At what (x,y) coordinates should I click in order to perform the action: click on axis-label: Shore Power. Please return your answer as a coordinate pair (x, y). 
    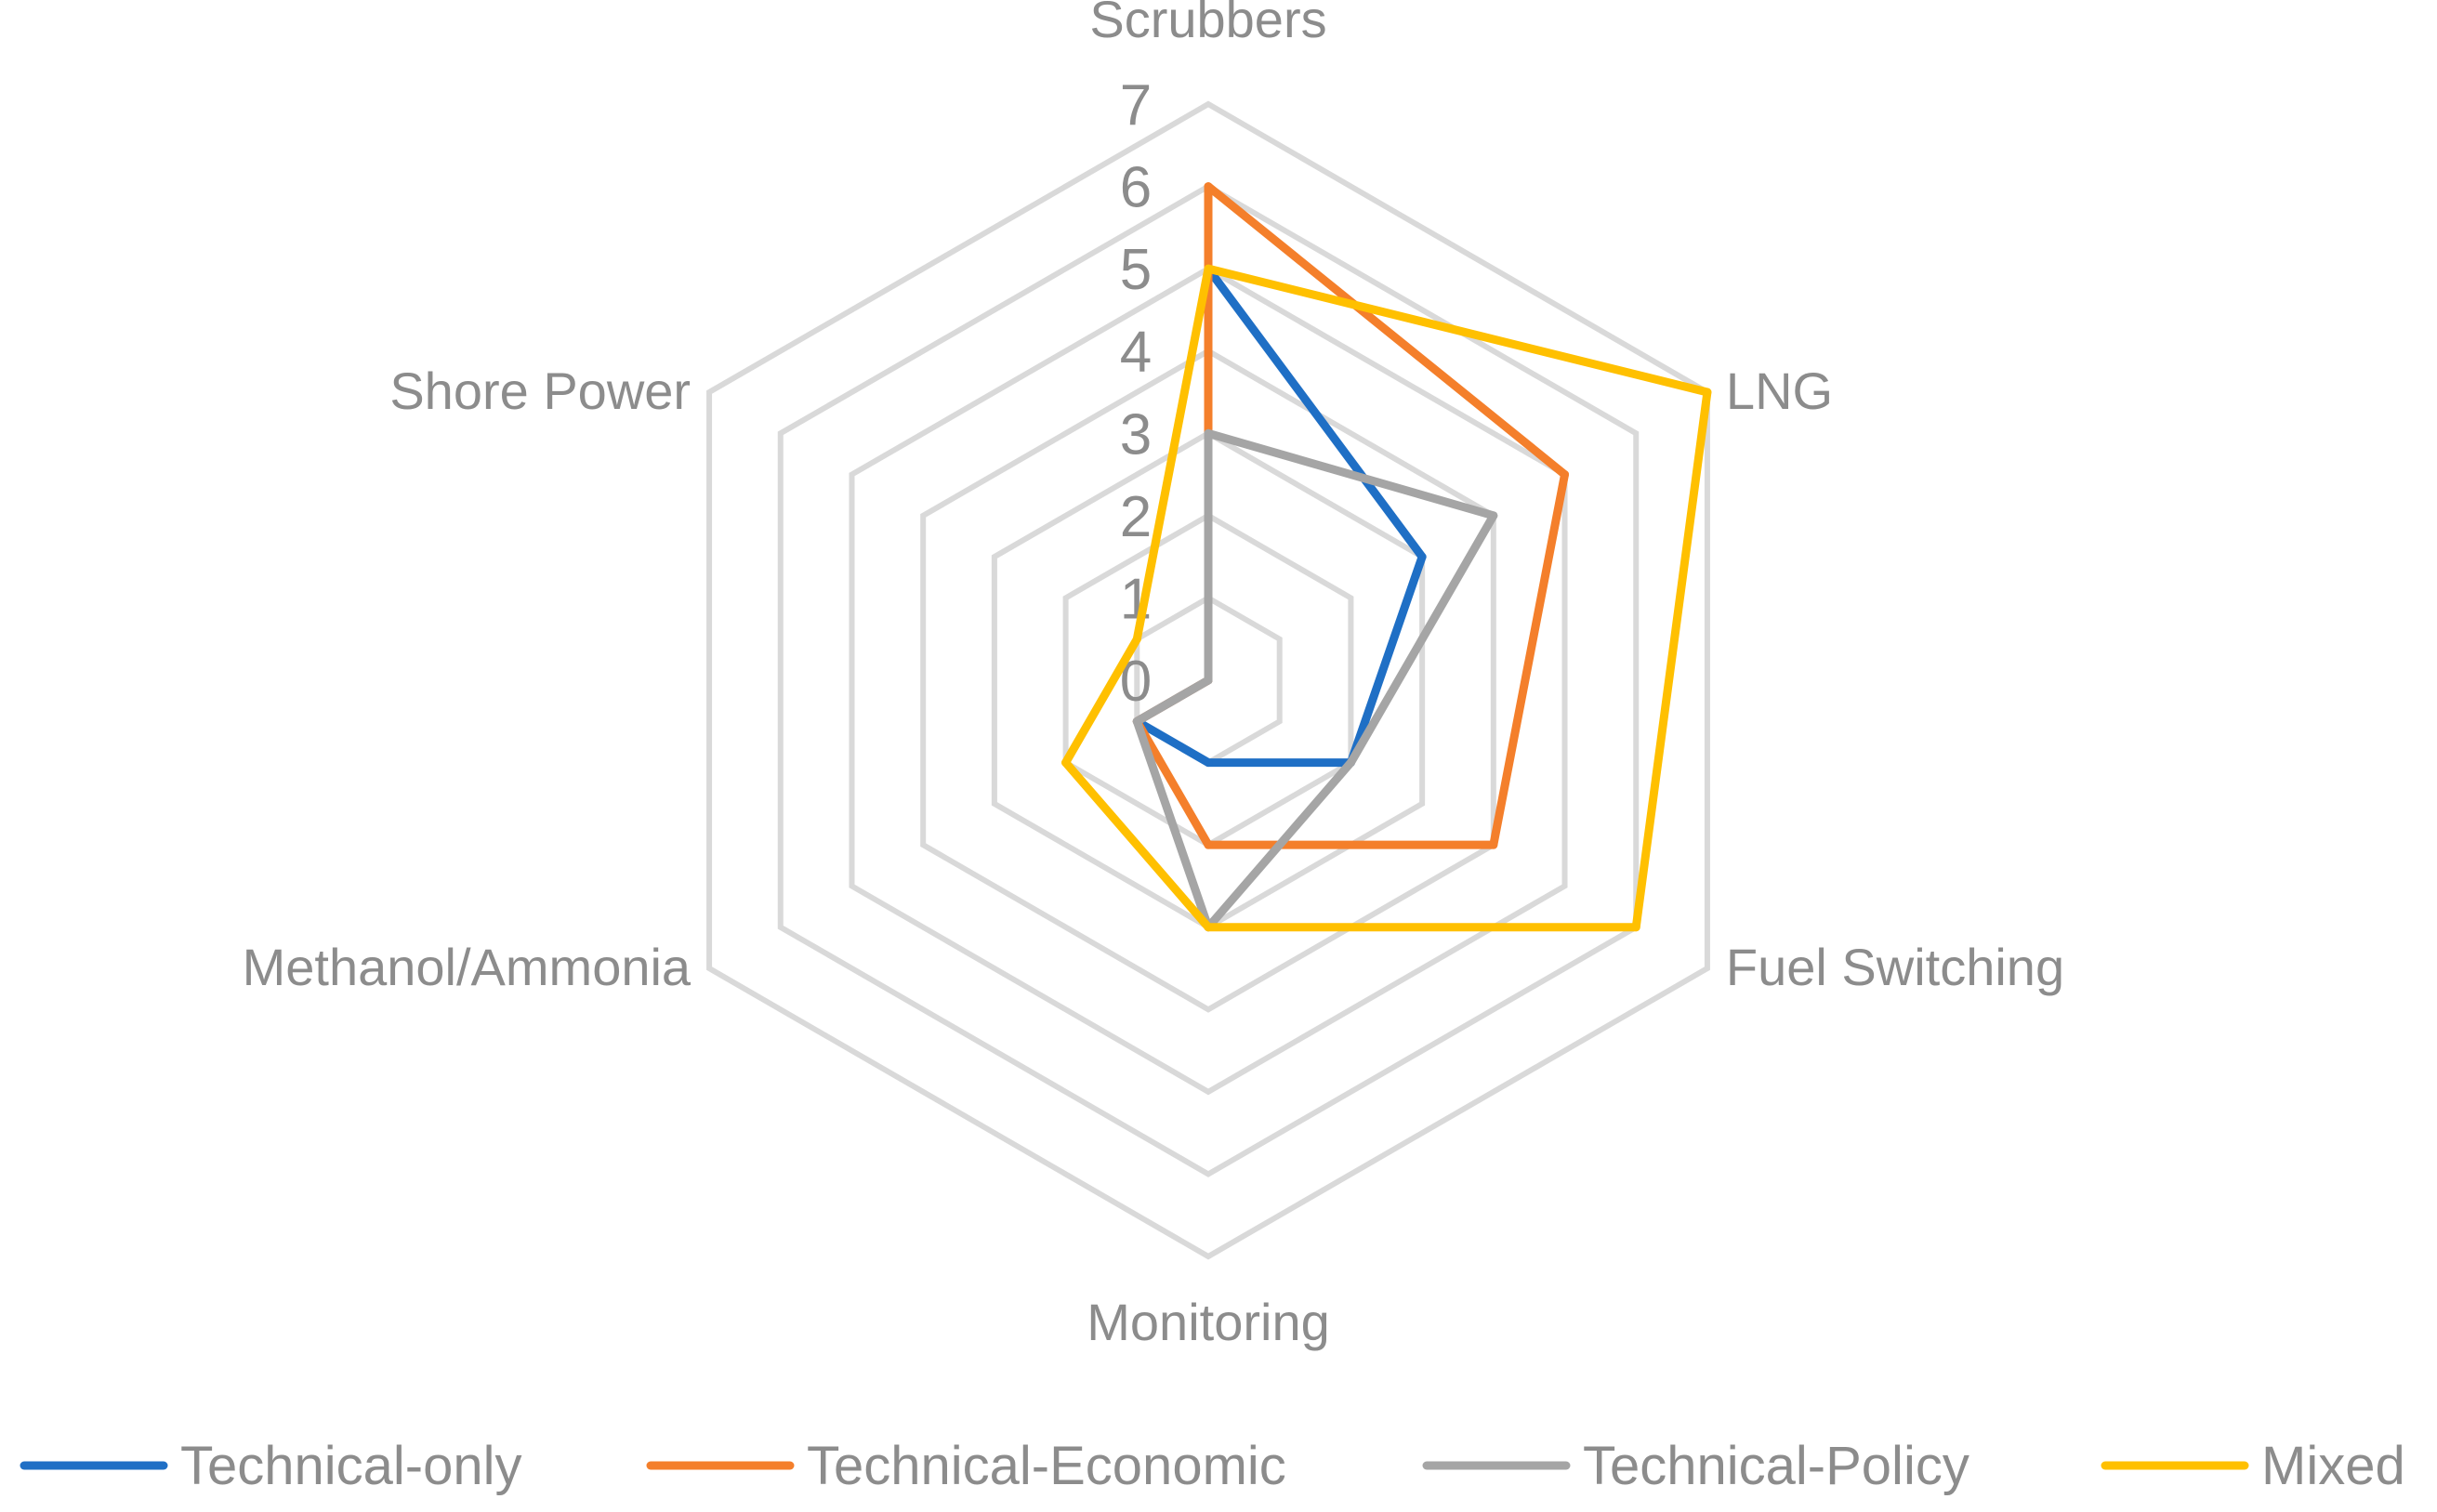
    Looking at the image, I should click on (540, 391).